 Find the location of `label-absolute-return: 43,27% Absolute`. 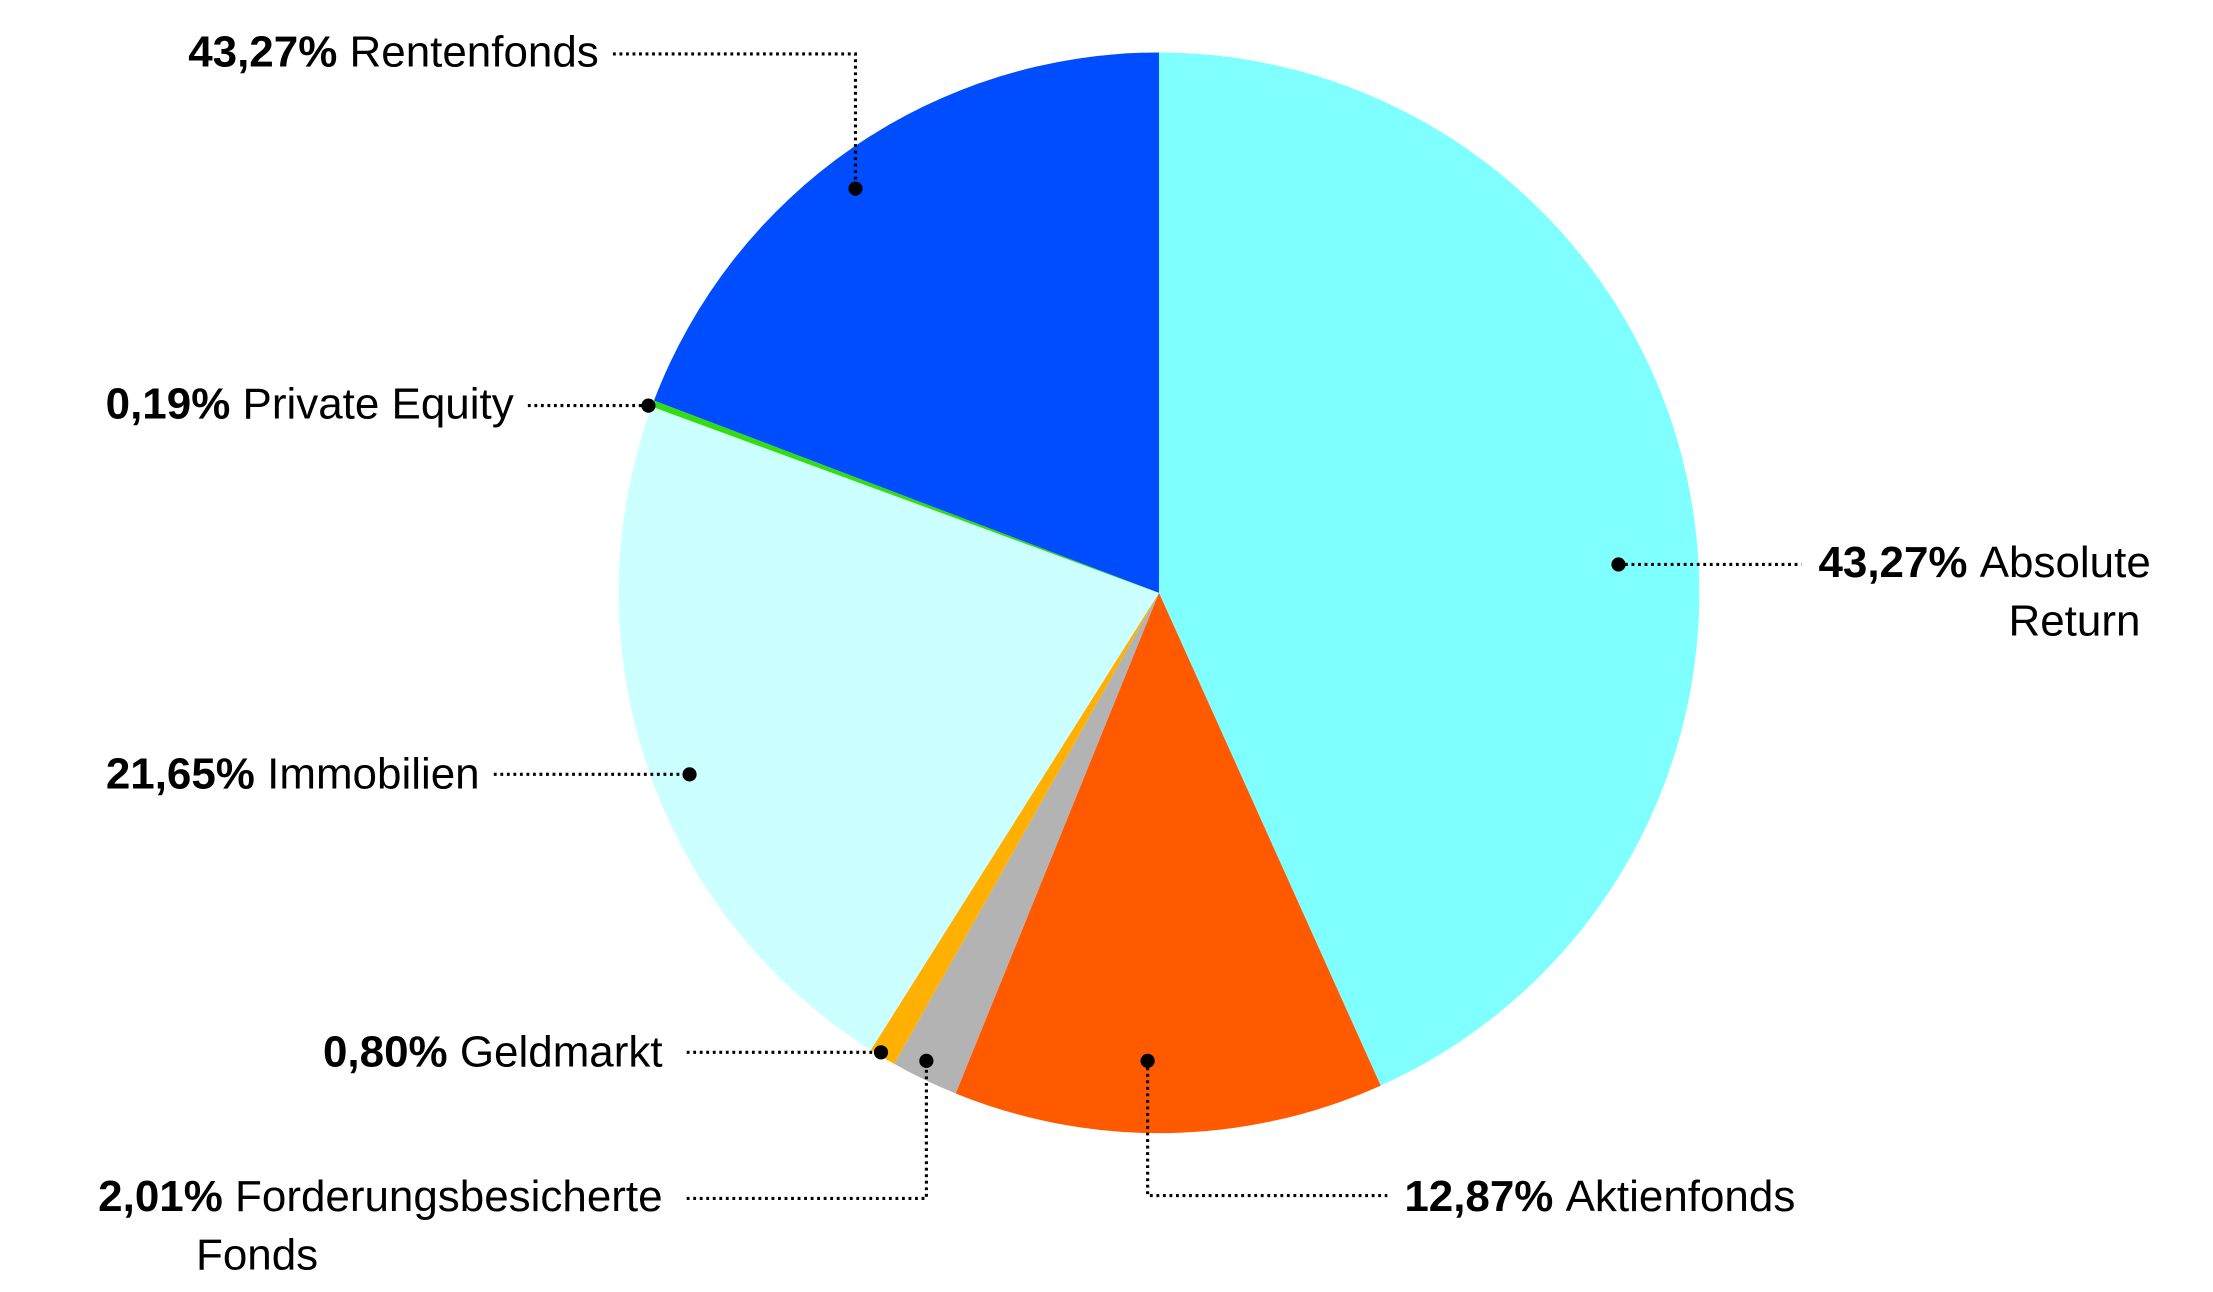

label-absolute-return: 43,27% Absolute is located at coordinates (1984, 562).